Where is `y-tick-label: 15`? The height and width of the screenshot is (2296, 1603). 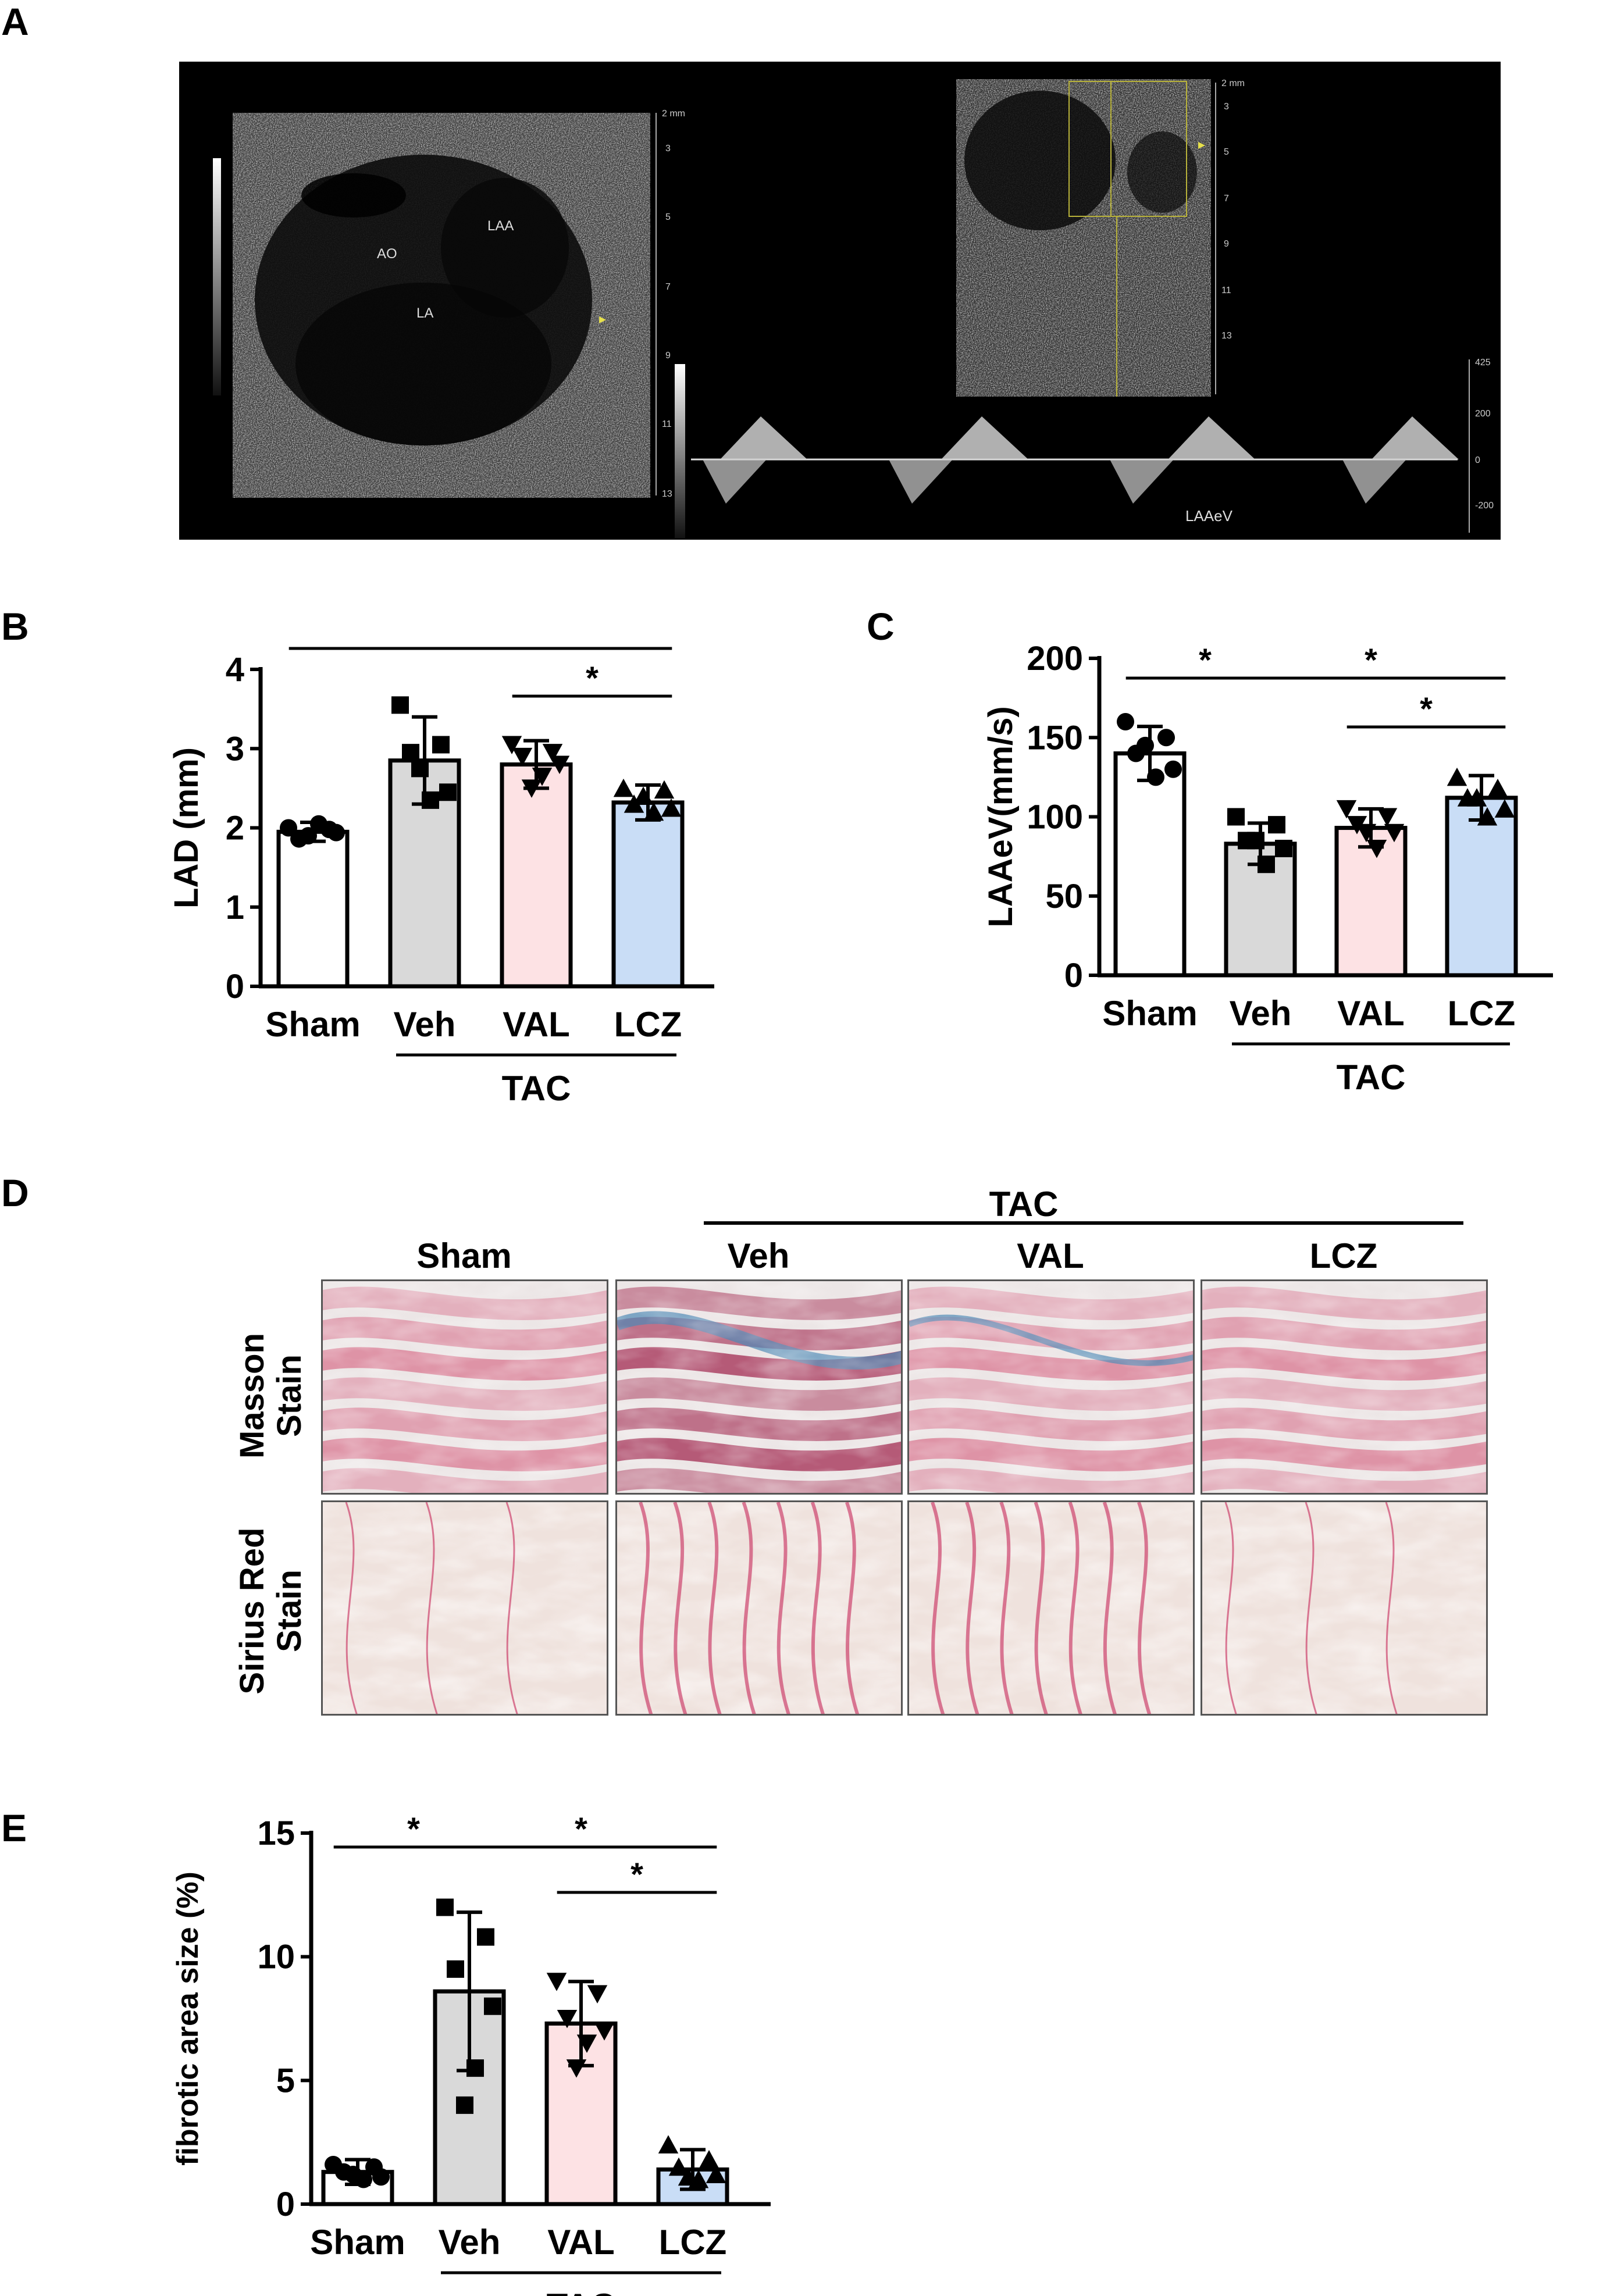 y-tick-label: 15 is located at coordinates (276, 1833).